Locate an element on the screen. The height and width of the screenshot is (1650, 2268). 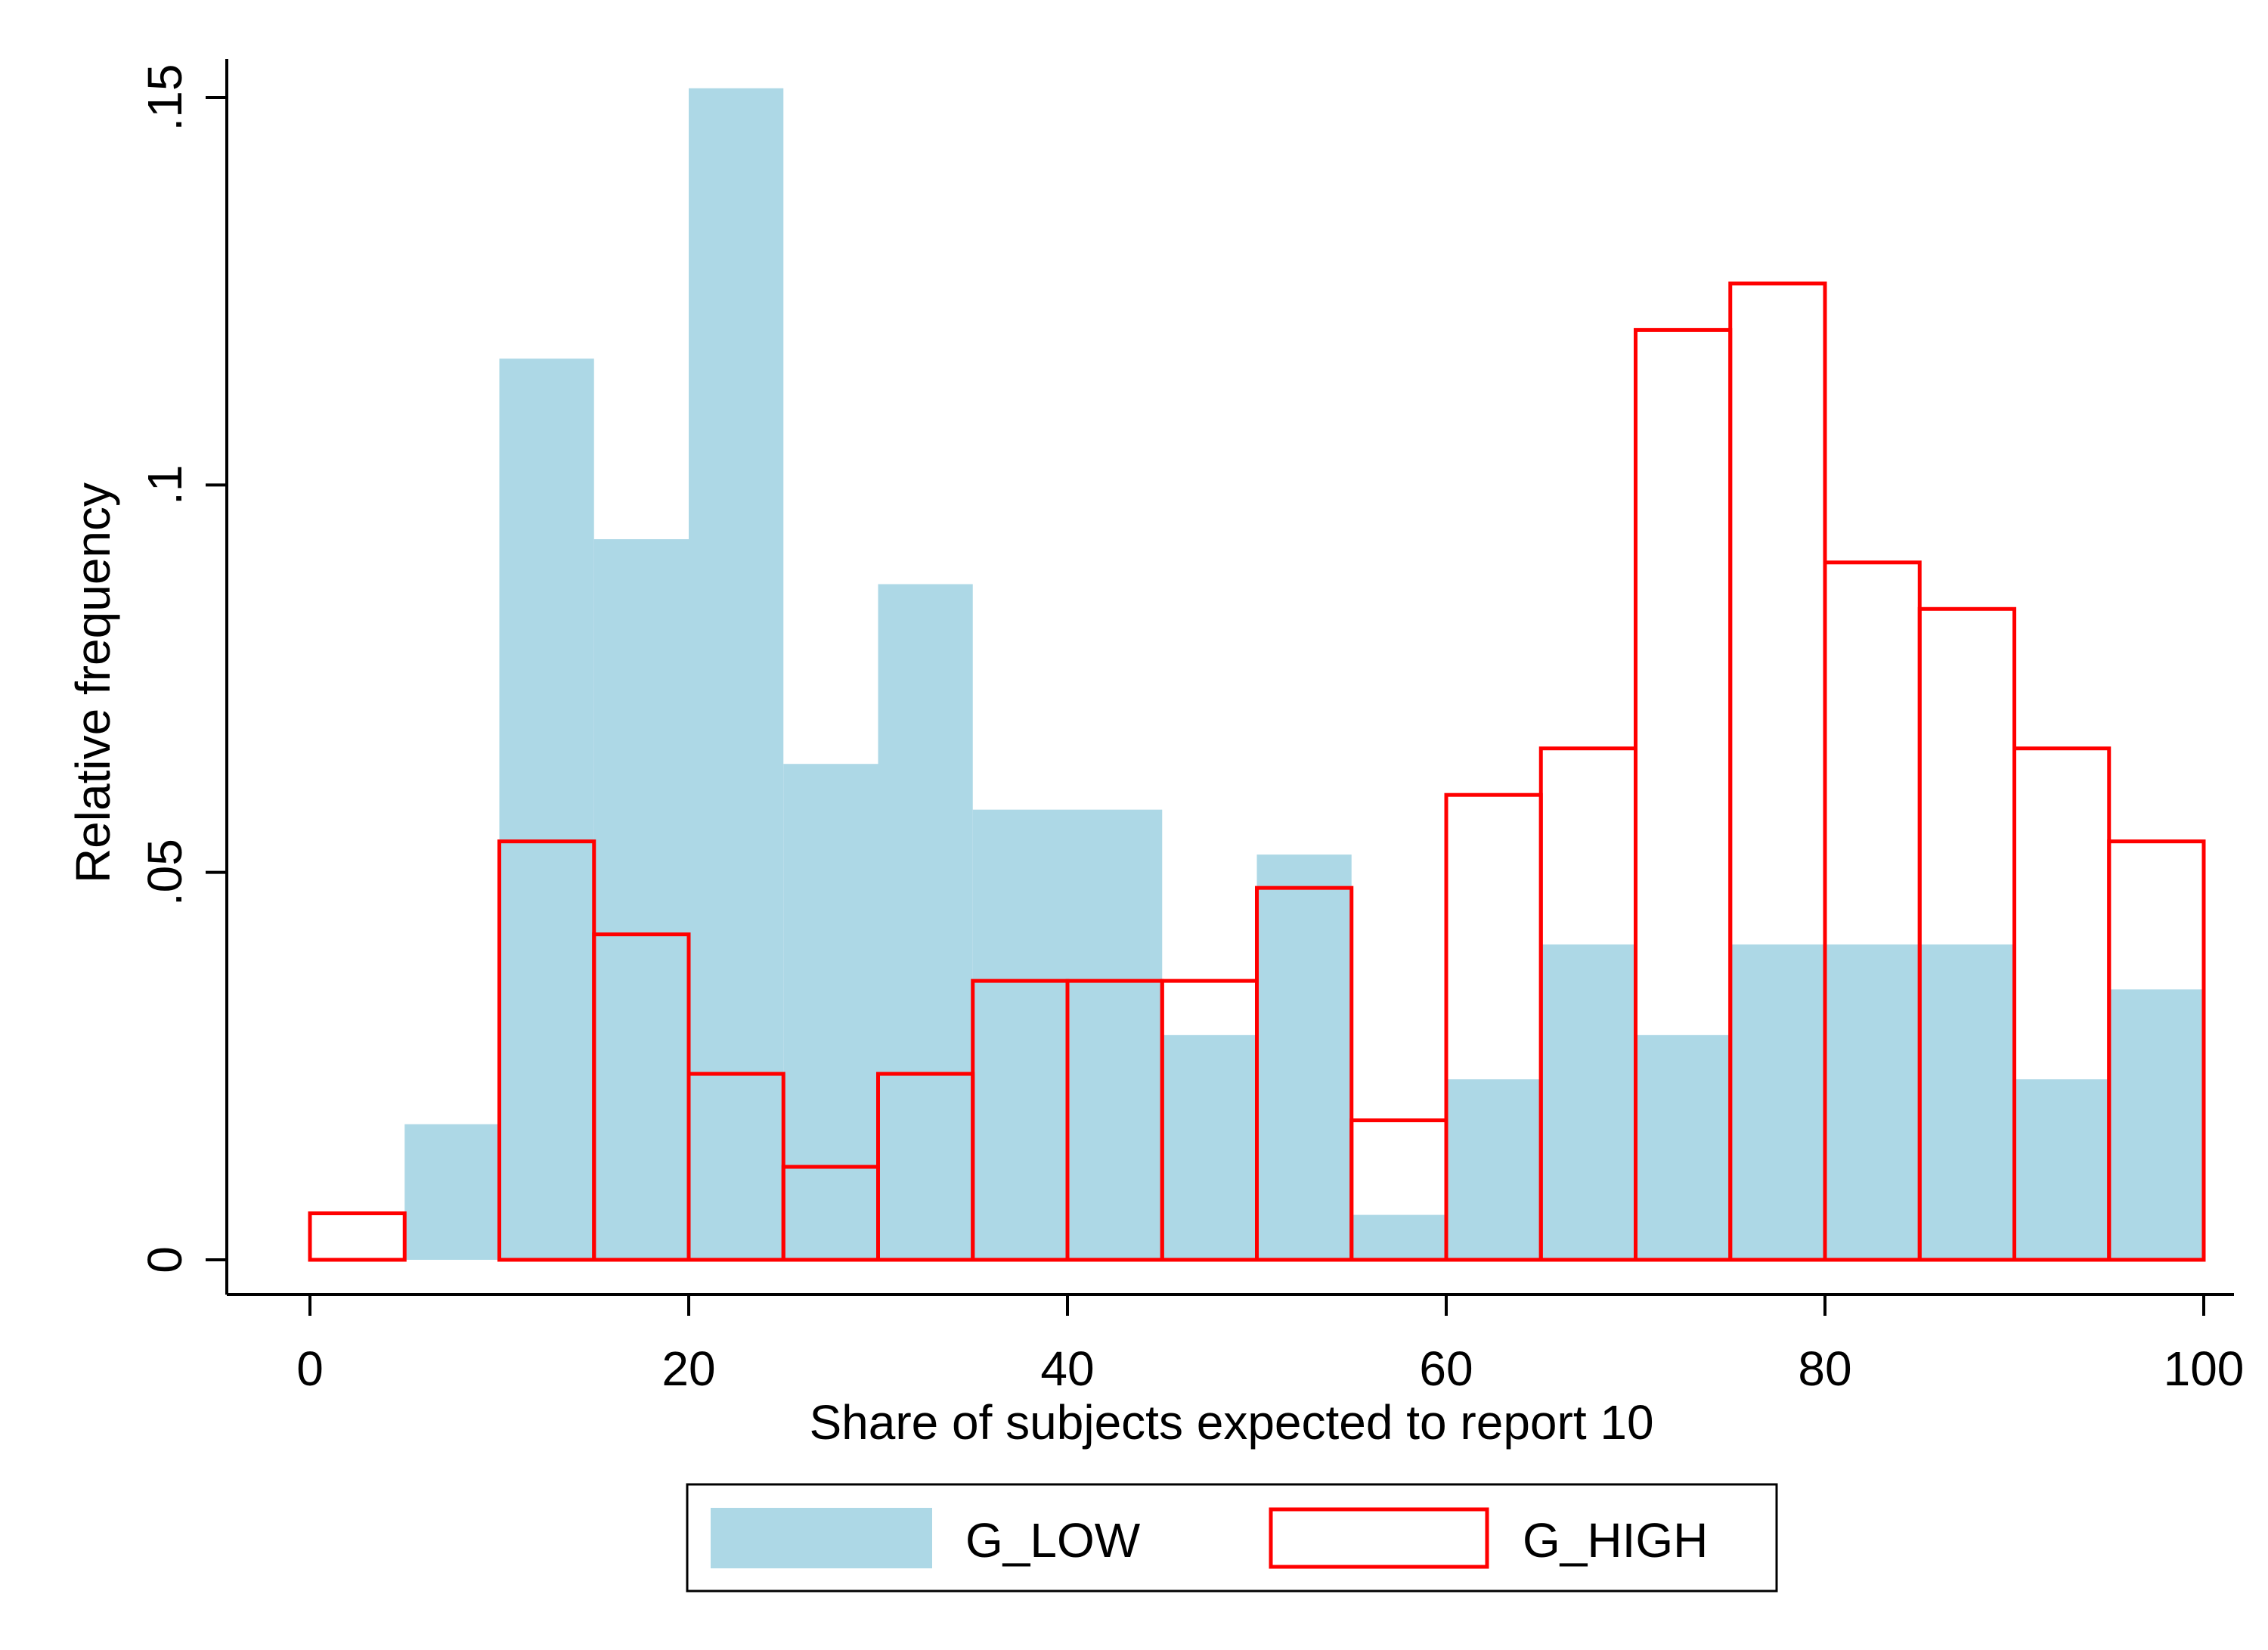
x-tick-label: 80 is located at coordinates (1825, 1368).